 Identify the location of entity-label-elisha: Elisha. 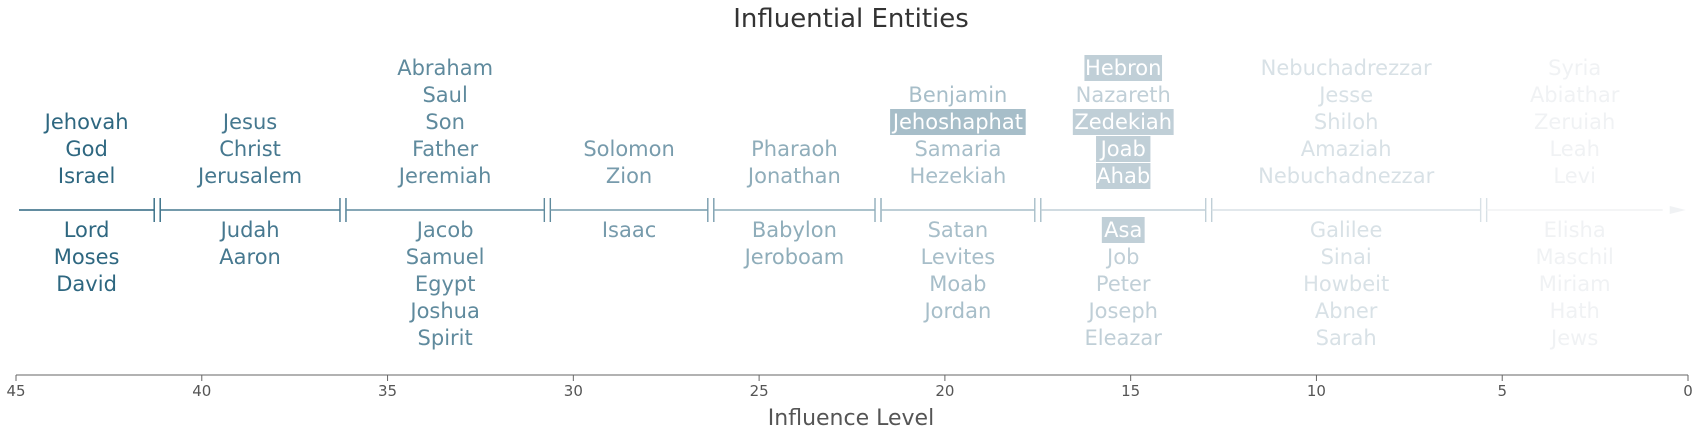
(1575, 230).